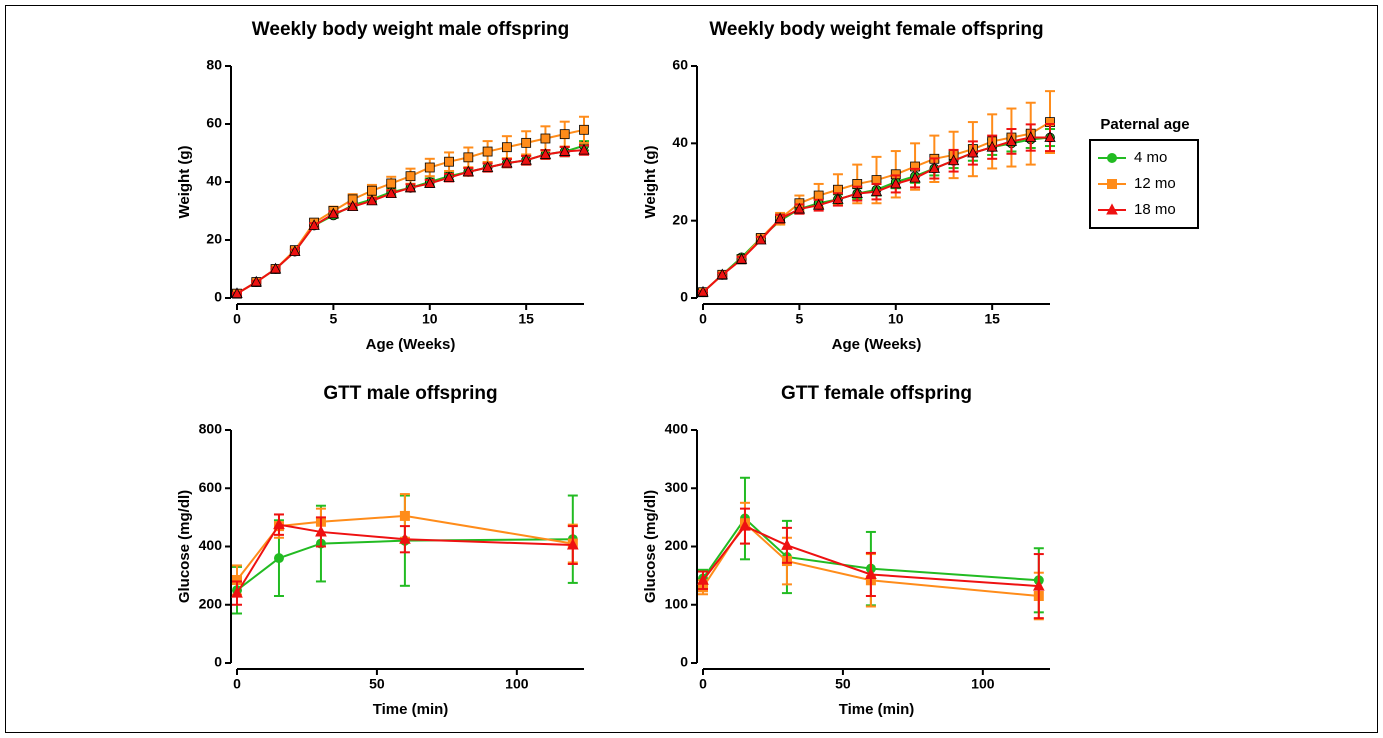  What do you see at coordinates (677, 487) in the screenshot?
I see `y-tick-label: 300` at bounding box center [677, 487].